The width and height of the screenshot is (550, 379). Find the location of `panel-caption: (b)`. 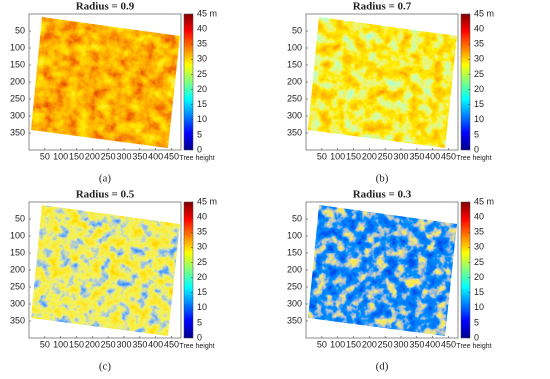

panel-caption: (b) is located at coordinates (382, 179).